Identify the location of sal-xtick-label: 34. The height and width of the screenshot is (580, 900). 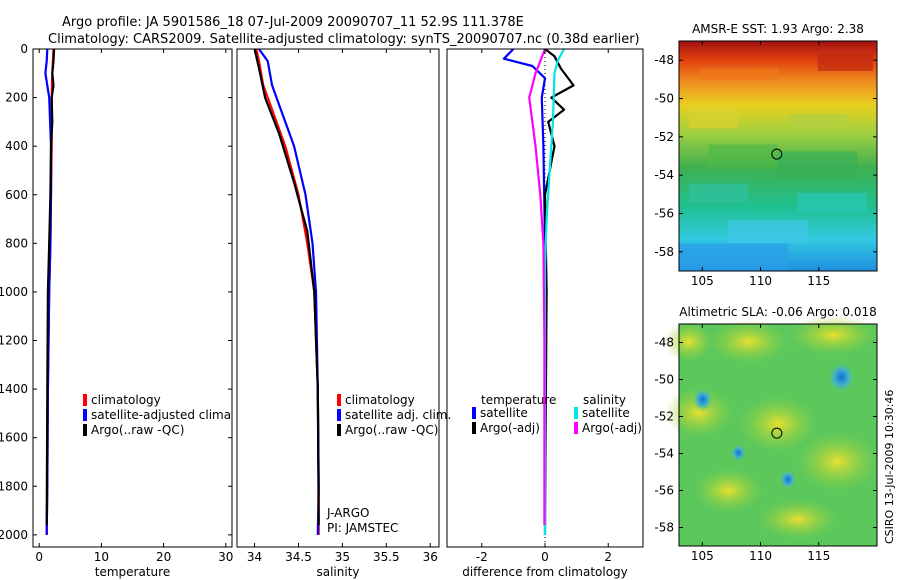
(254, 557).